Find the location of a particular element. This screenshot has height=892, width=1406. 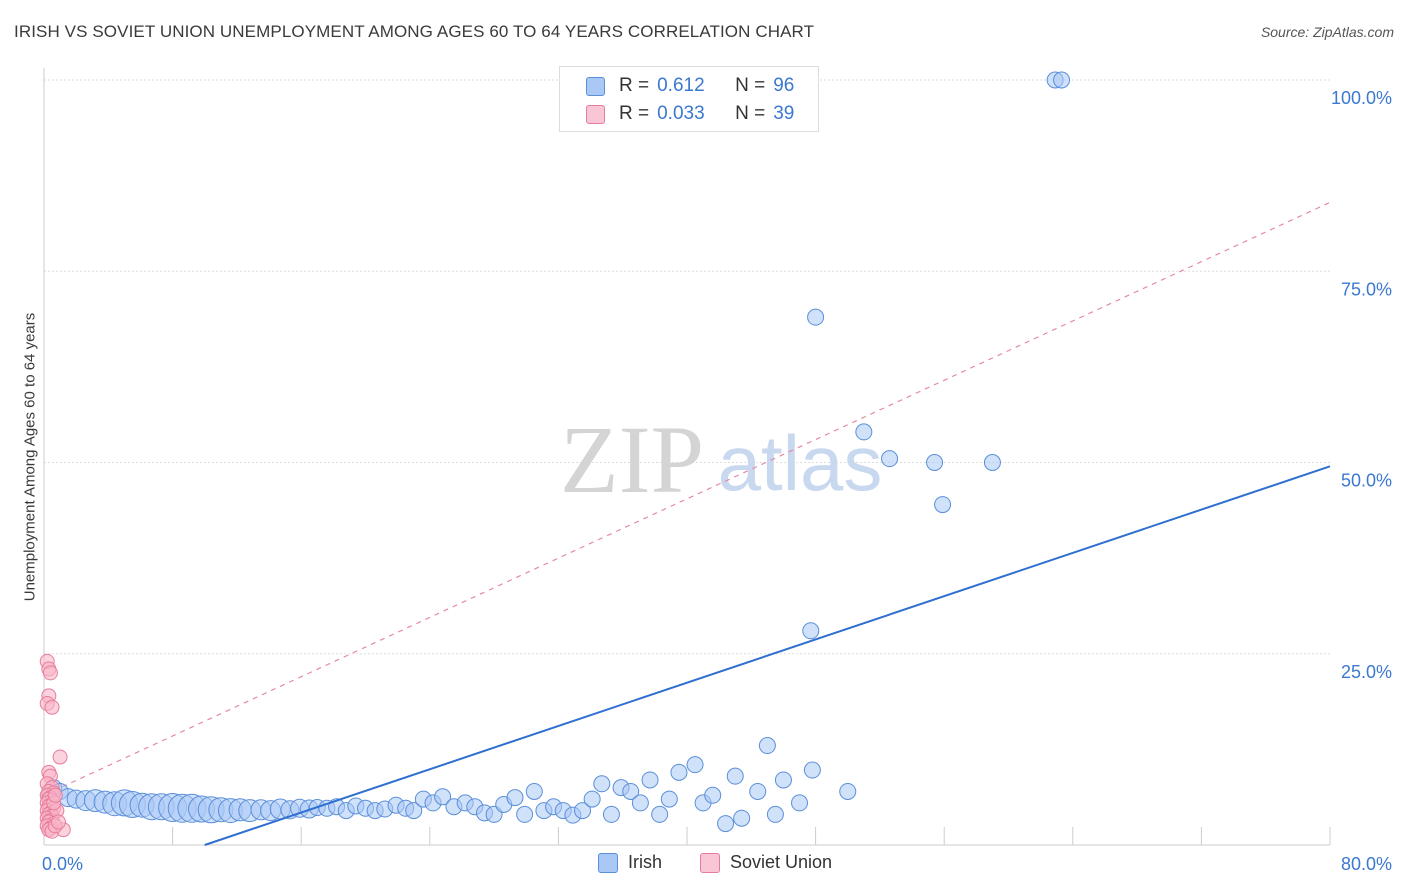

bottom-legend-label-soviet: Soviet Union is located at coordinates (781, 862).